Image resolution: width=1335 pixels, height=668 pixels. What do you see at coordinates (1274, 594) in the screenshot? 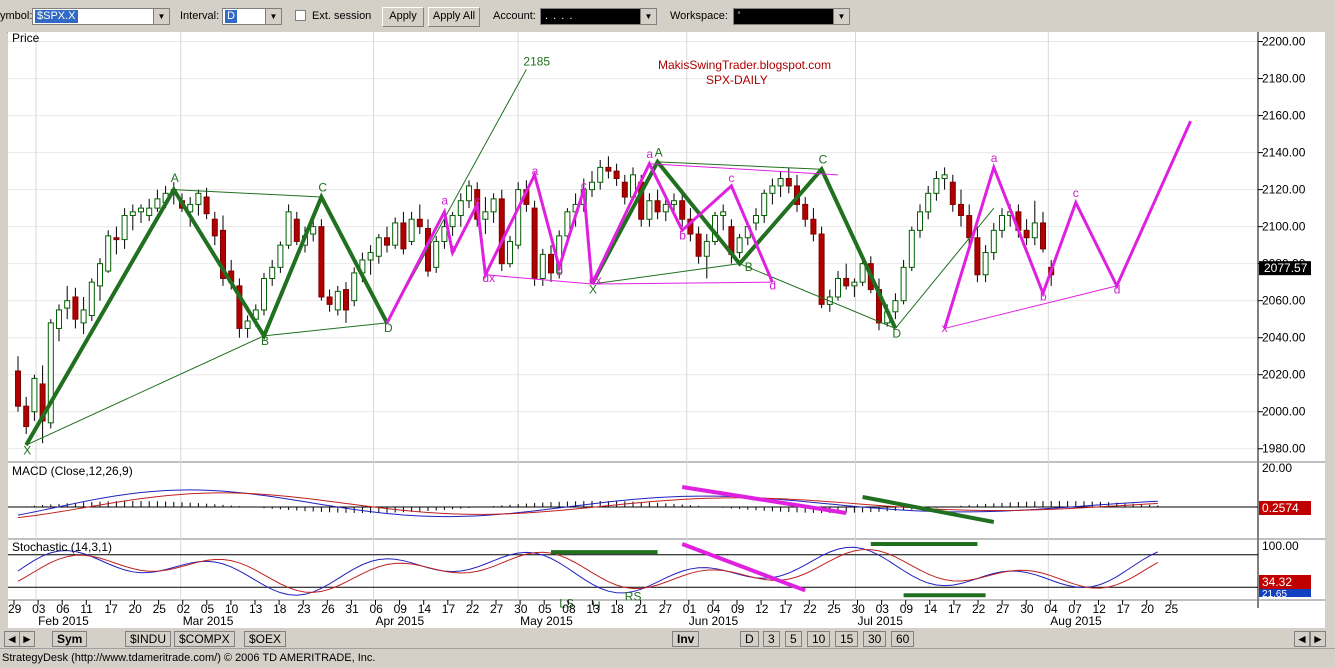
I see `stoch-last2-label: 21.65` at bounding box center [1274, 594].